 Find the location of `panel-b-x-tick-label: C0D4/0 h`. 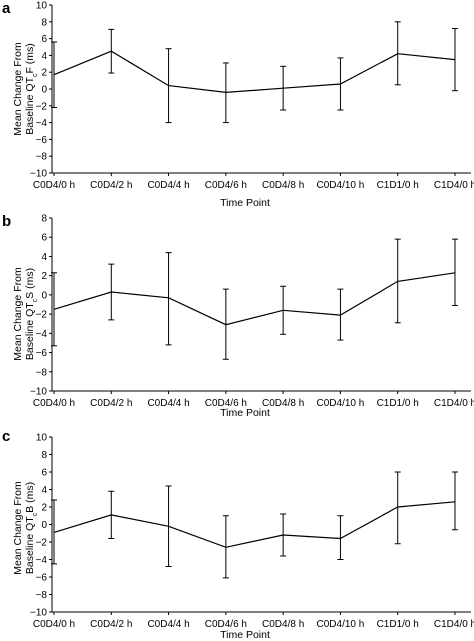

panel-b-x-tick-label: C0D4/0 h is located at coordinates (54, 403).